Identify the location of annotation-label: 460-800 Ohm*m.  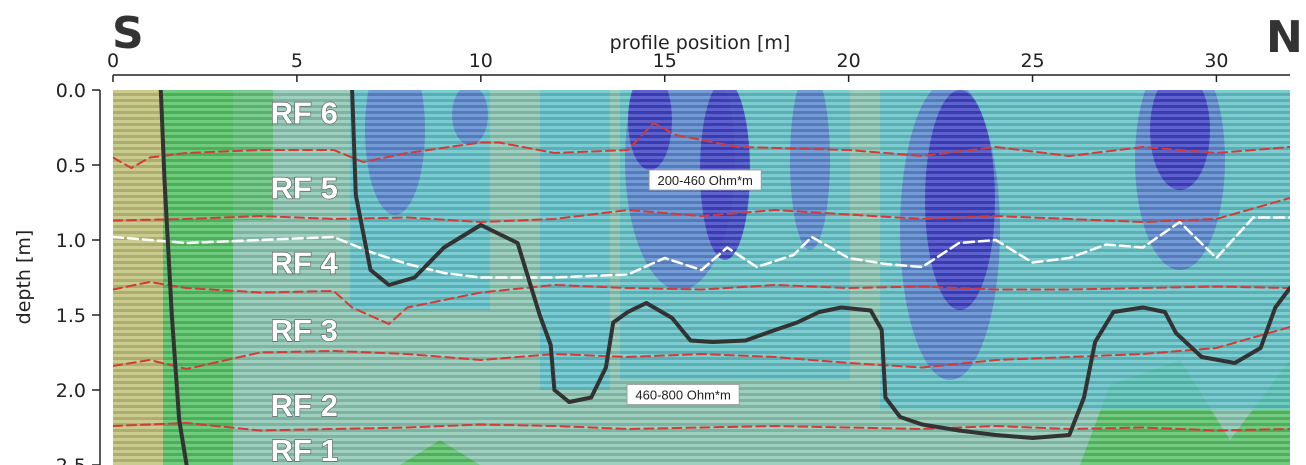
(682, 395).